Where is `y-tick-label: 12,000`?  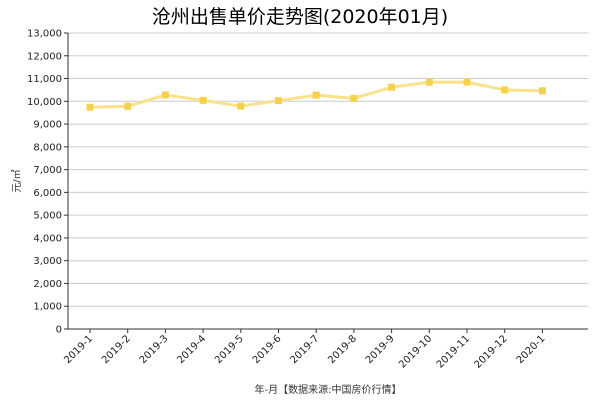 y-tick-label: 12,000 is located at coordinates (44, 56).